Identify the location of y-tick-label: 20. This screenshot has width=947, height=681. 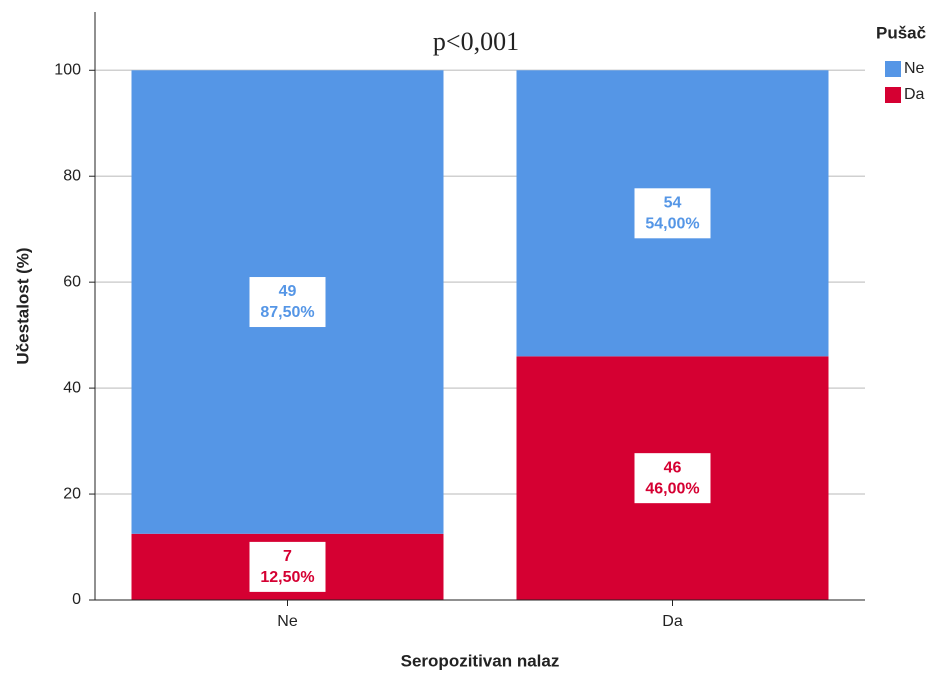
(72, 493).